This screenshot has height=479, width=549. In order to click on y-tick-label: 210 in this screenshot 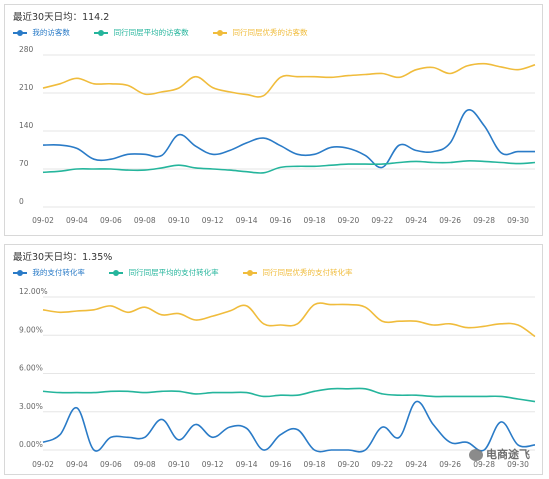, I will do `click(26, 87)`.